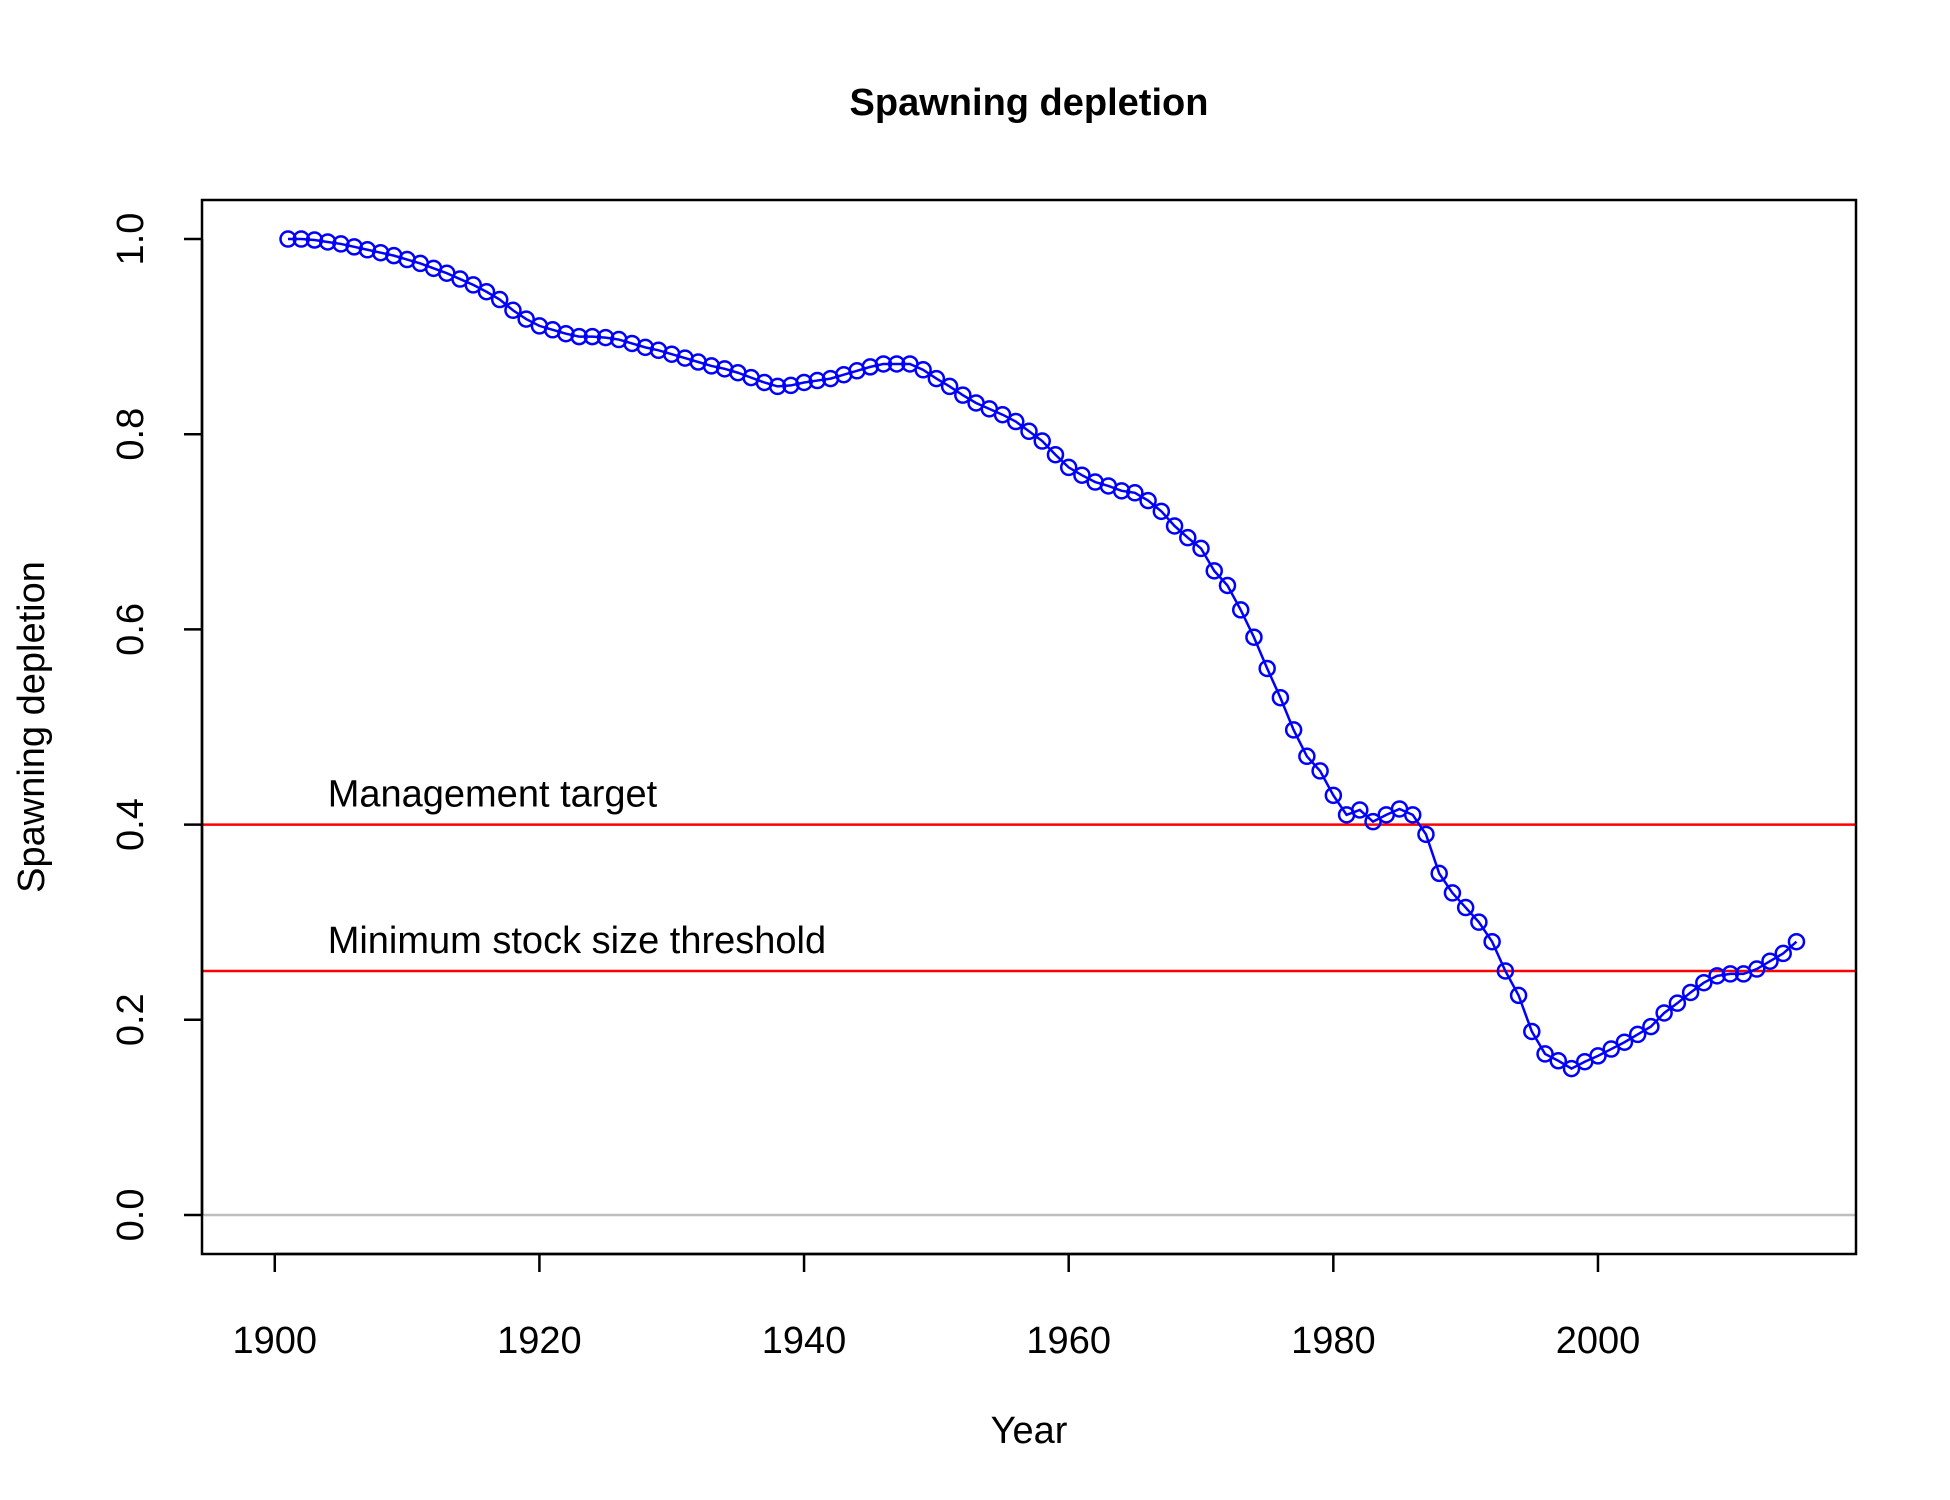  What do you see at coordinates (1360, 810) in the screenshot?
I see `data-point-1982` at bounding box center [1360, 810].